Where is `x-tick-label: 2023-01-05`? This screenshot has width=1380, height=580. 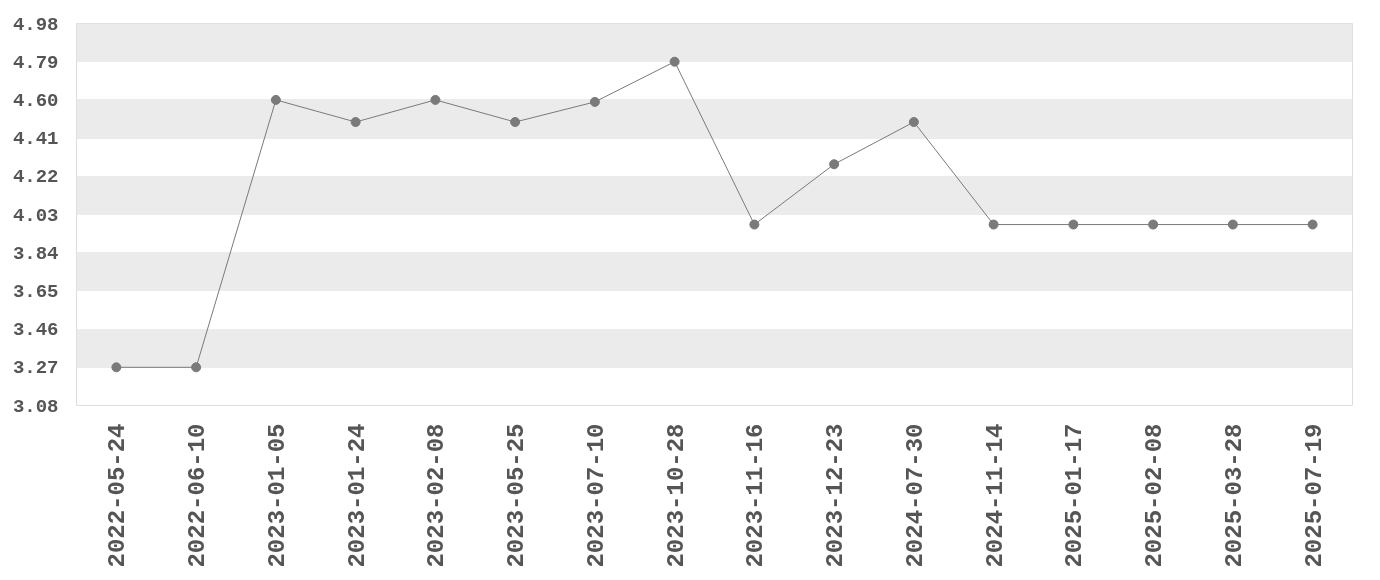 x-tick-label: 2023-01-05 is located at coordinates (277, 495).